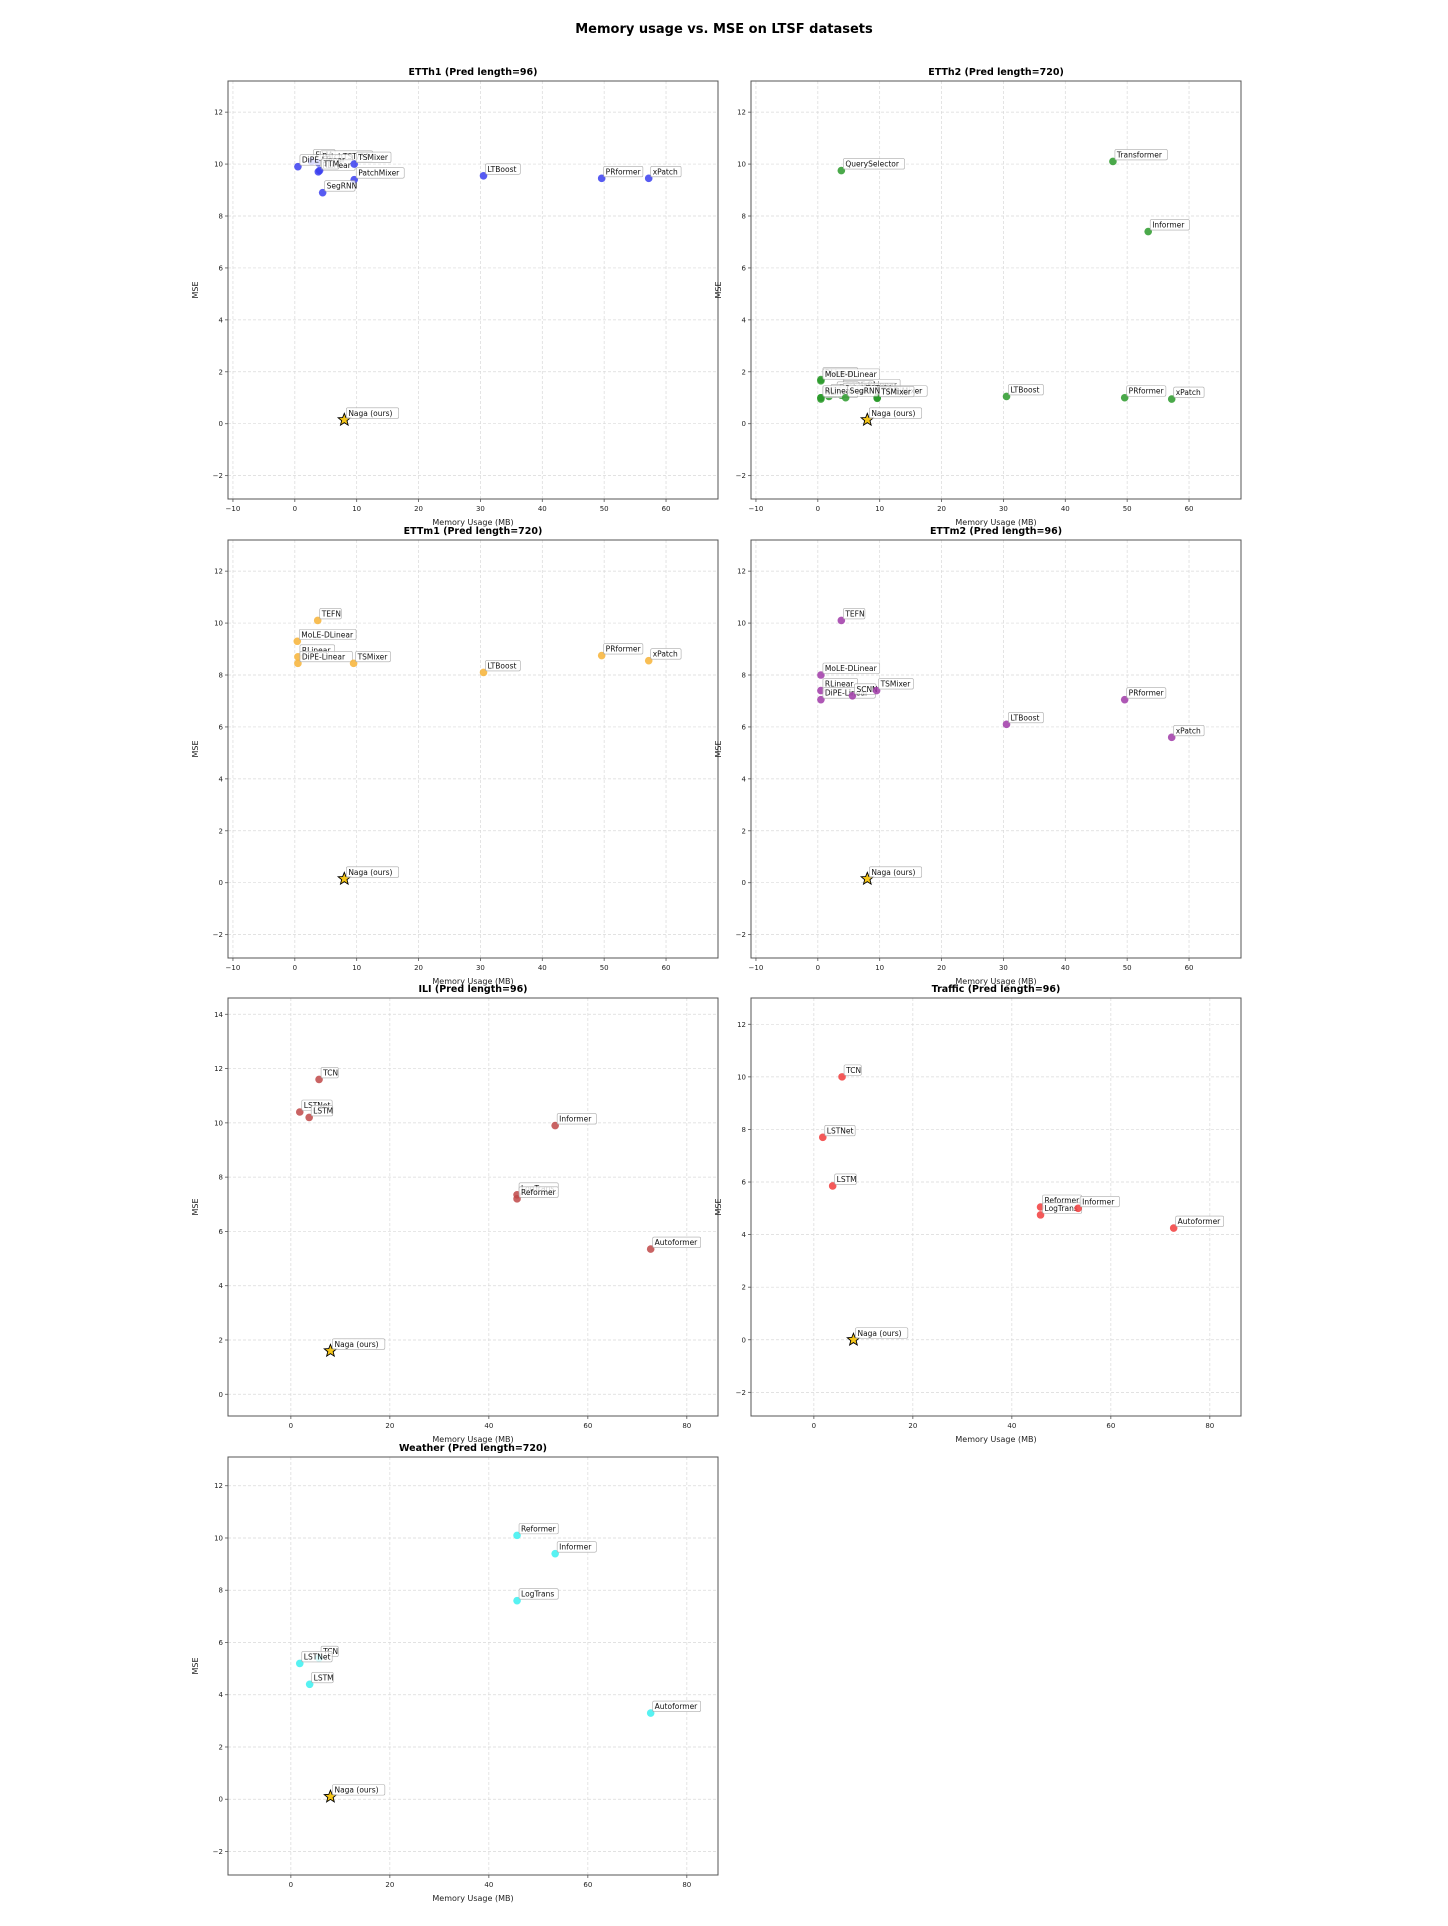  I want to click on point-label: SCNN, so click(866, 689).